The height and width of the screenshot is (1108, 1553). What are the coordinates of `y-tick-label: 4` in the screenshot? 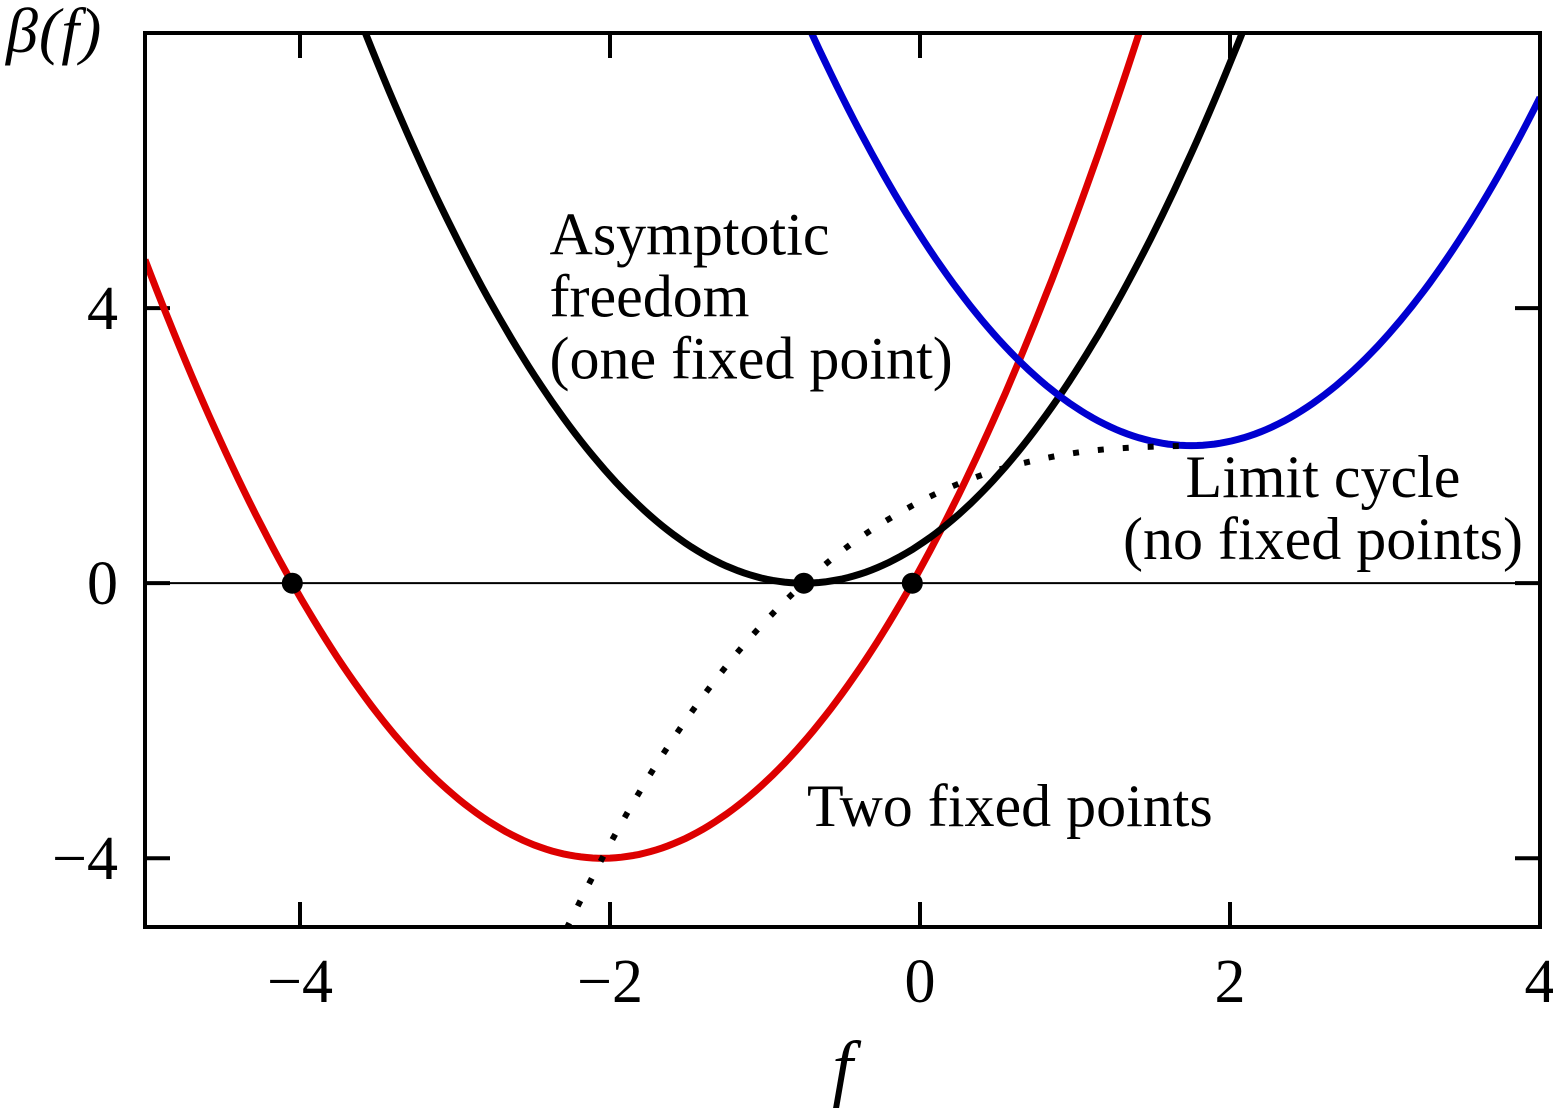 It's located at (102, 309).